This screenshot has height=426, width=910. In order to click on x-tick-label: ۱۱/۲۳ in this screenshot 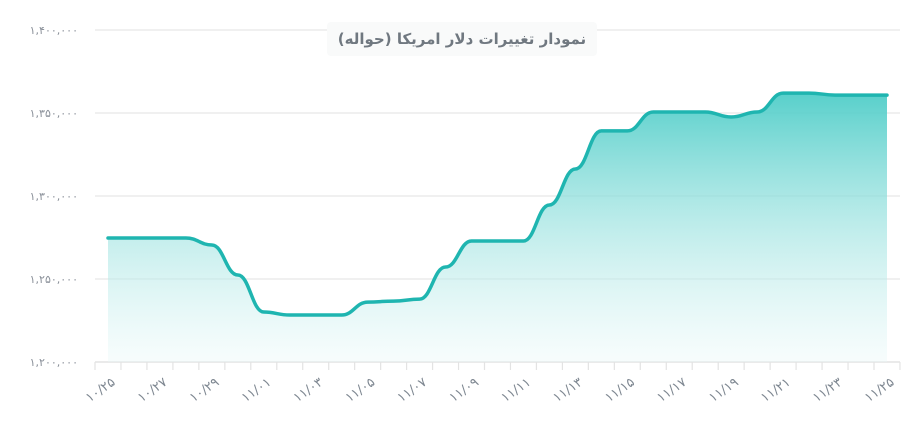, I will do `click(827, 390)`.